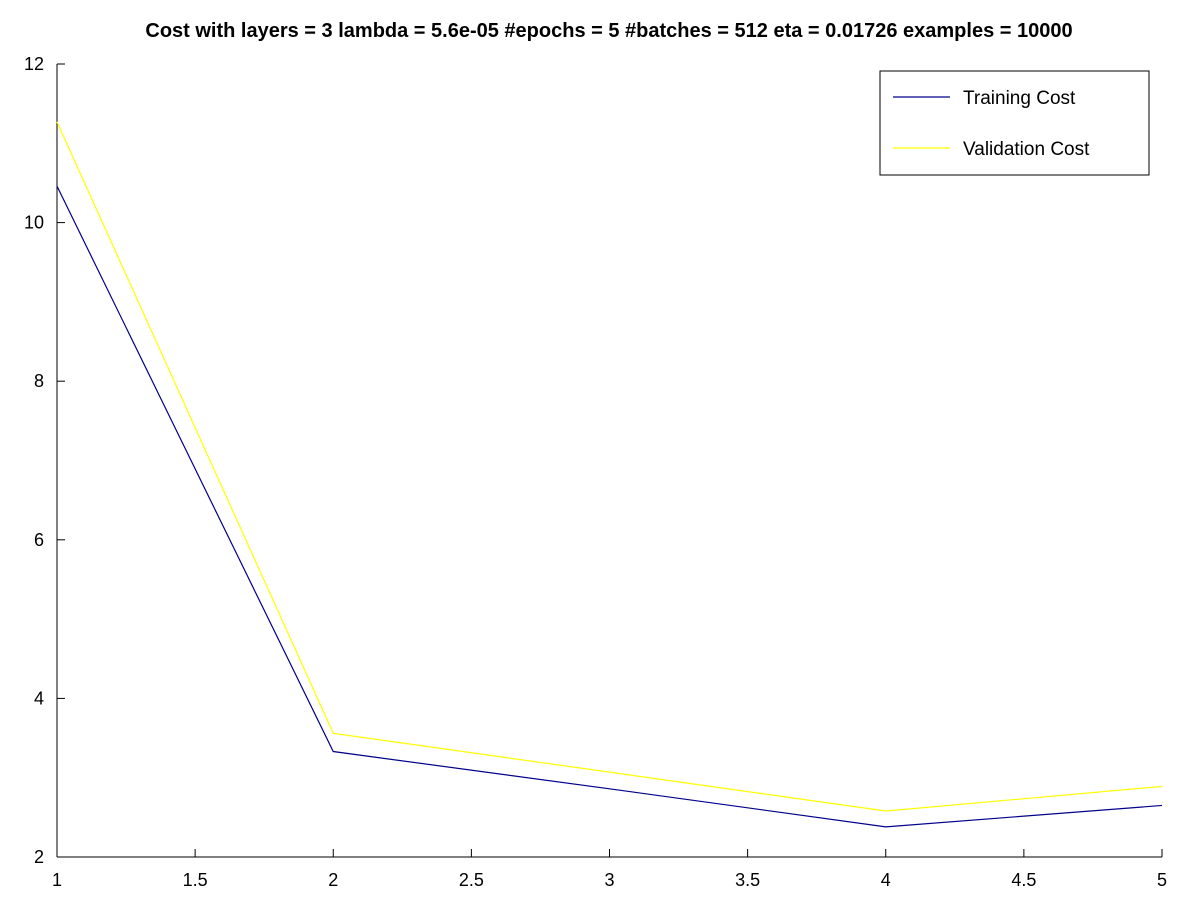 This screenshot has width=1200, height=900. What do you see at coordinates (39, 857) in the screenshot?
I see `y-tick-label: 2` at bounding box center [39, 857].